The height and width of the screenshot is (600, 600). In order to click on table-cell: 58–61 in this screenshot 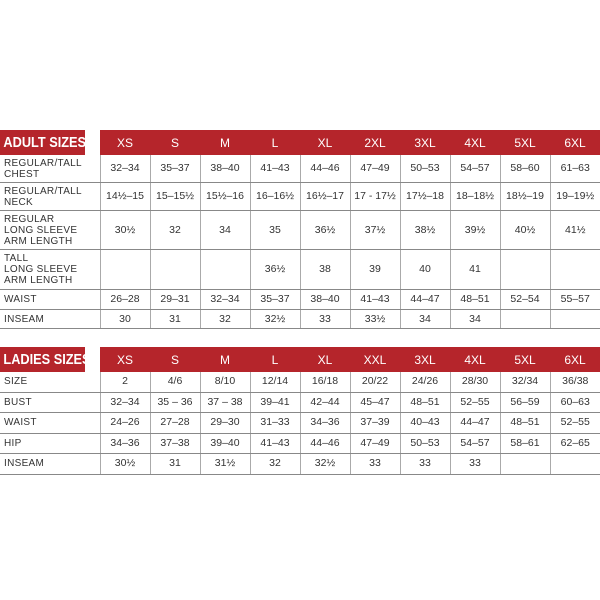, I will do `click(524, 443)`.